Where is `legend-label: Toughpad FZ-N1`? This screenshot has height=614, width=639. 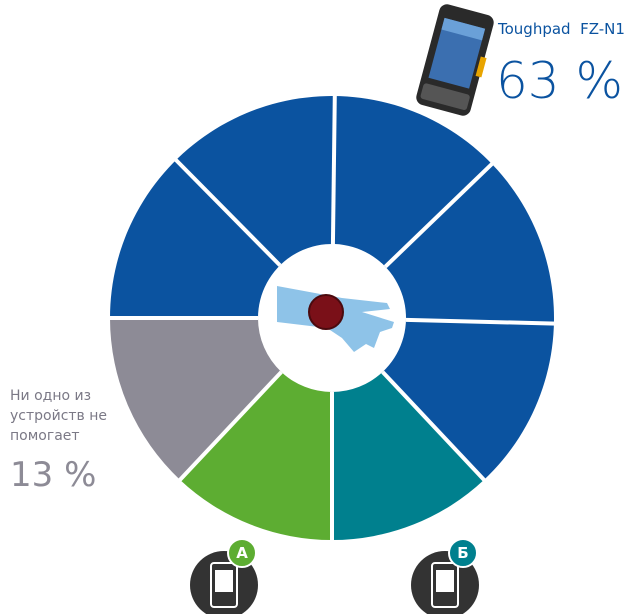 legend-label: Toughpad FZ-N1 is located at coordinates (561, 29).